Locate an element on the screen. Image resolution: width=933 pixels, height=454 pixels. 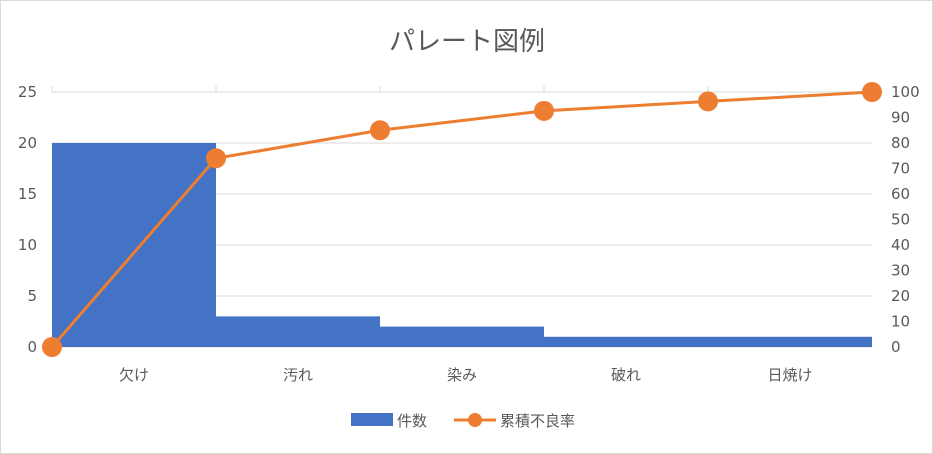
right-tick-label: 100 is located at coordinates (905, 92).